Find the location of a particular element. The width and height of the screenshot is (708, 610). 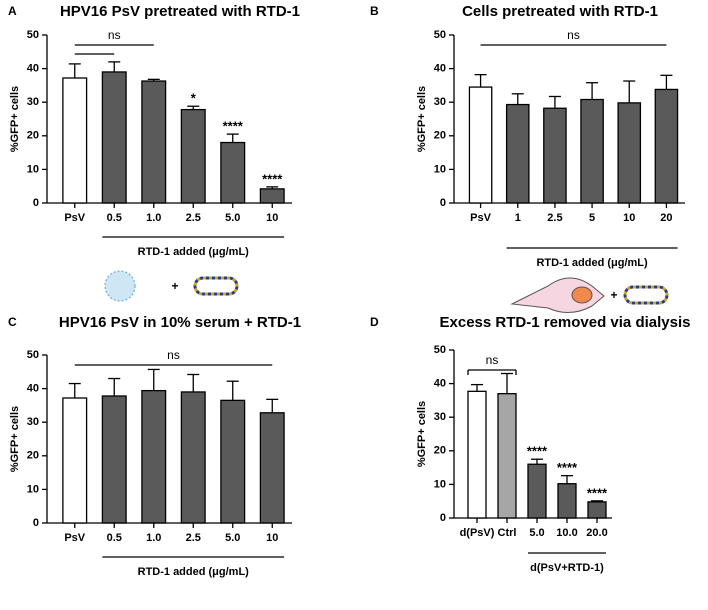

x-tick-label: 1 is located at coordinates (518, 218).